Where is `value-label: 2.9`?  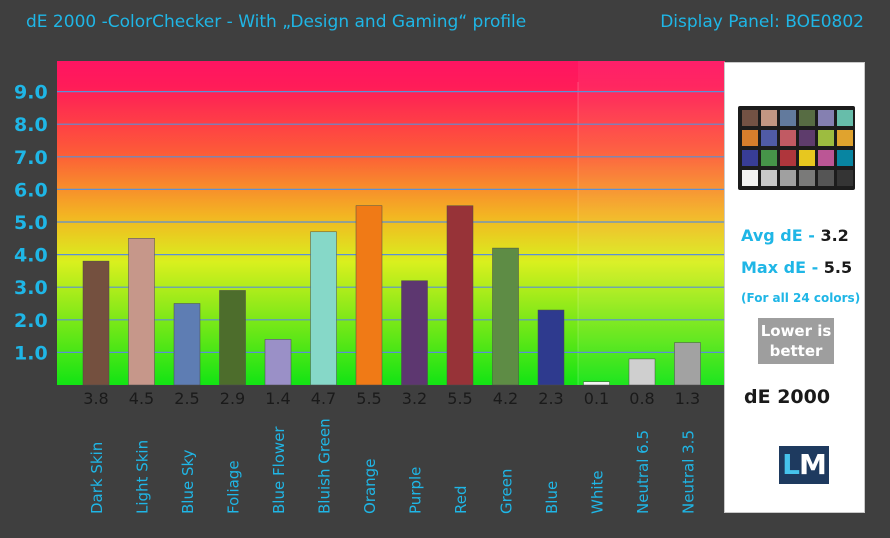 value-label: 2.9 is located at coordinates (232, 398).